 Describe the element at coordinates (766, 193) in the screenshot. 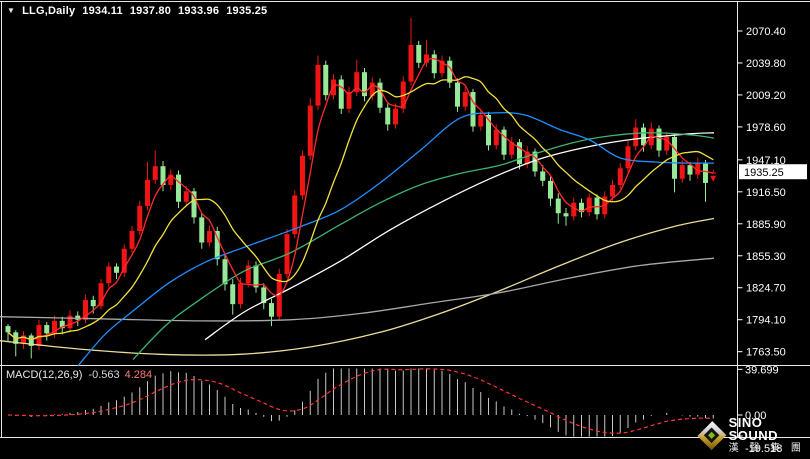

I see `svg-text: 1916.50` at that location.